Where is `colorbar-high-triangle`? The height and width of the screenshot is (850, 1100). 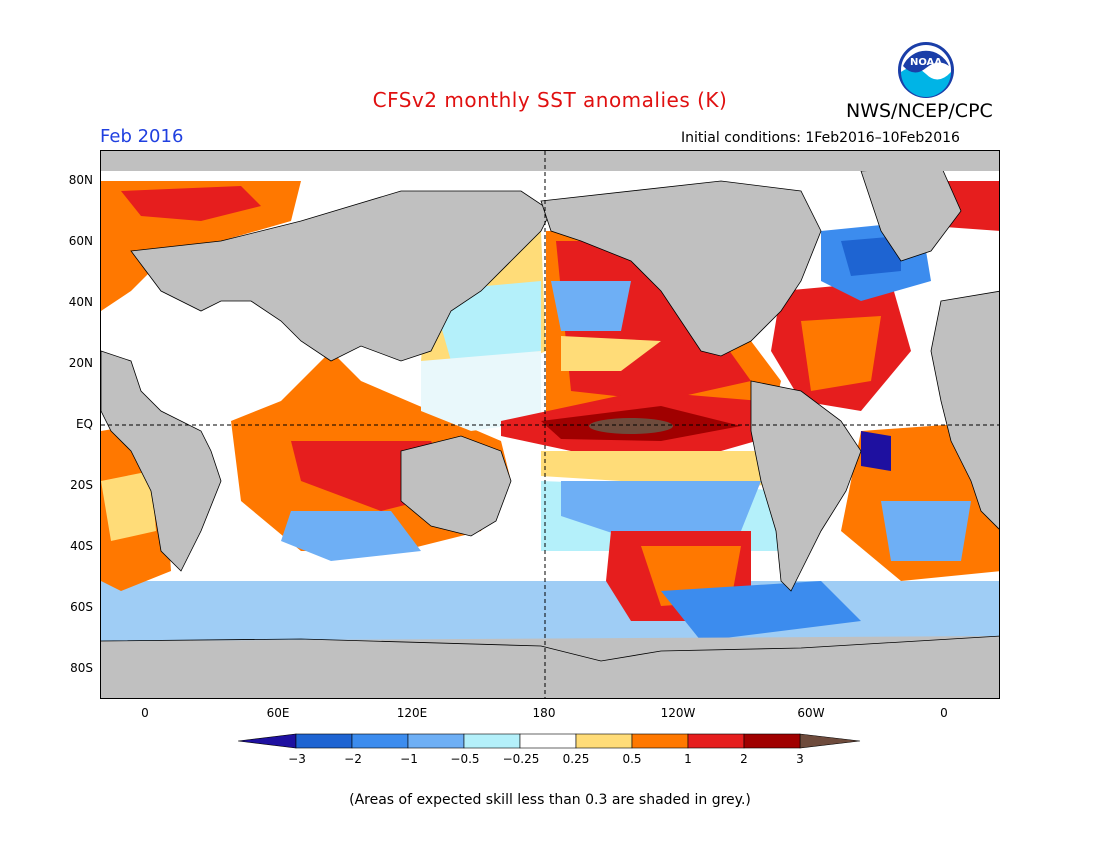 colorbar-high-triangle is located at coordinates (830, 741).